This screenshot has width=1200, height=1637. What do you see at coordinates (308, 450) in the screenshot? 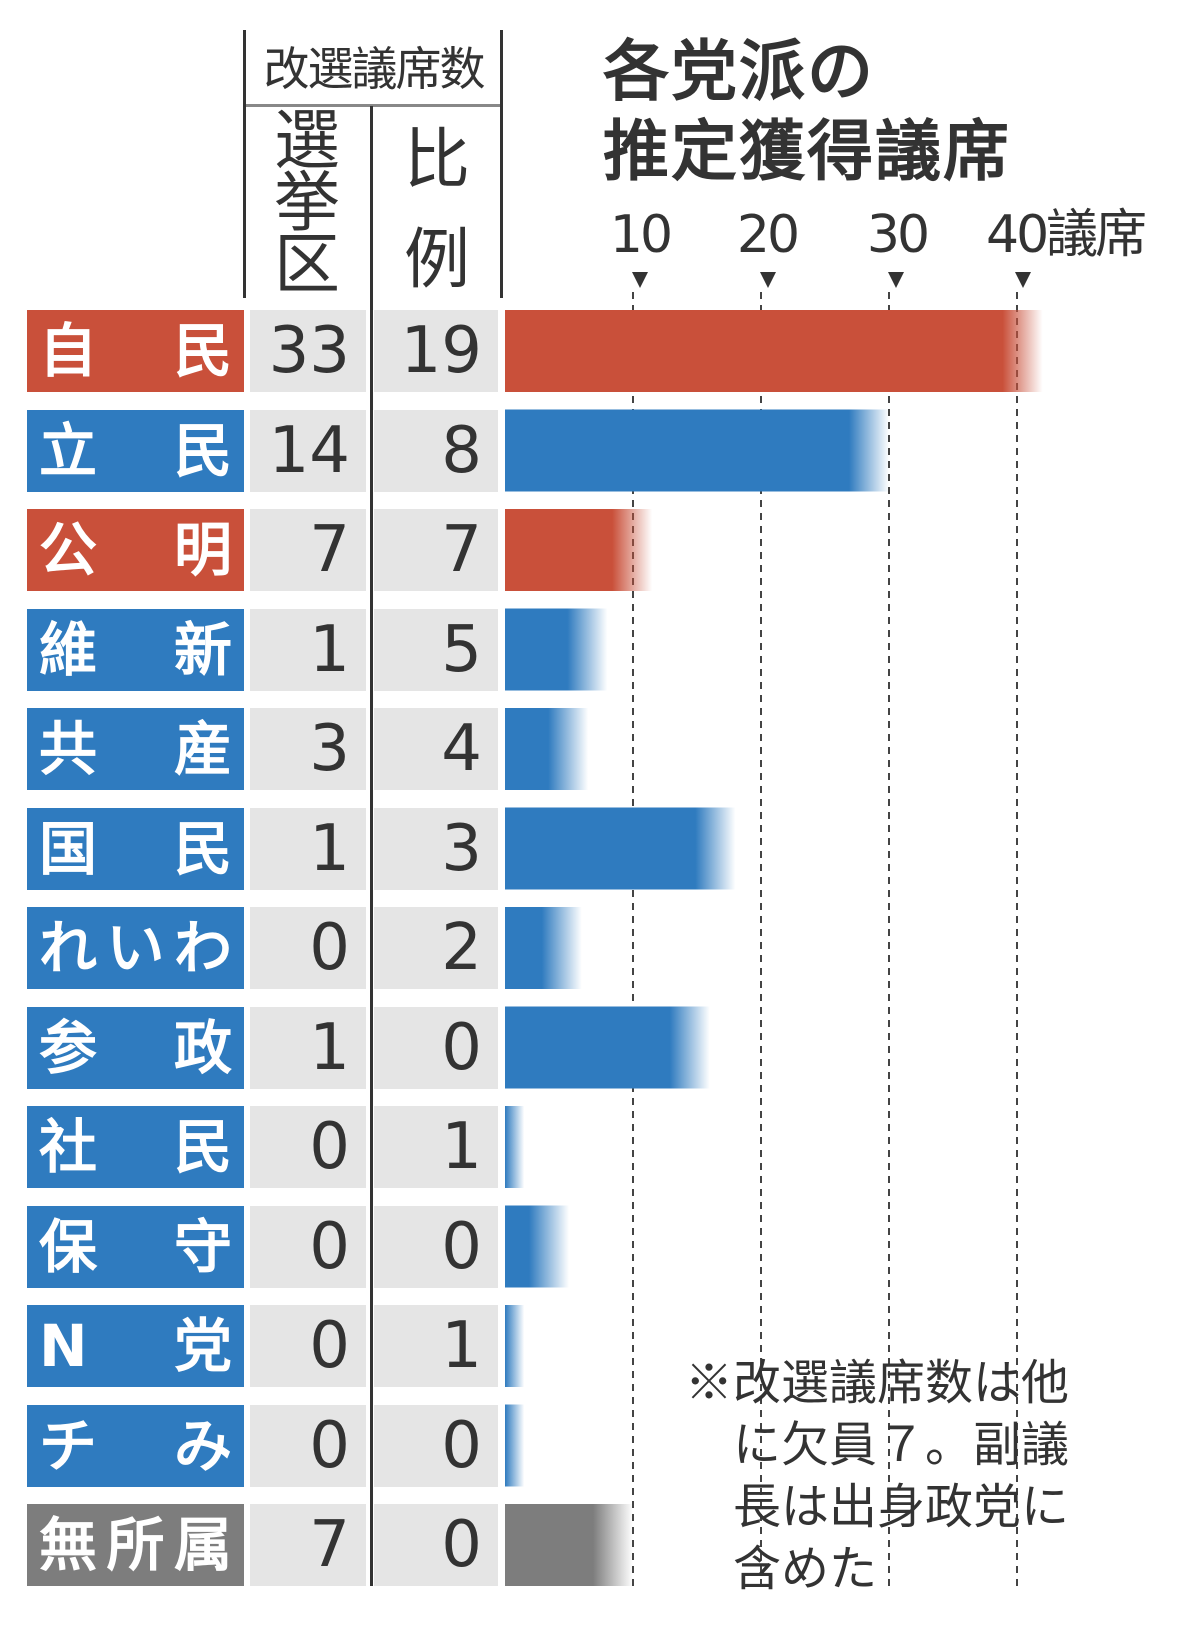
I see `district-seats: 14` at bounding box center [308, 450].